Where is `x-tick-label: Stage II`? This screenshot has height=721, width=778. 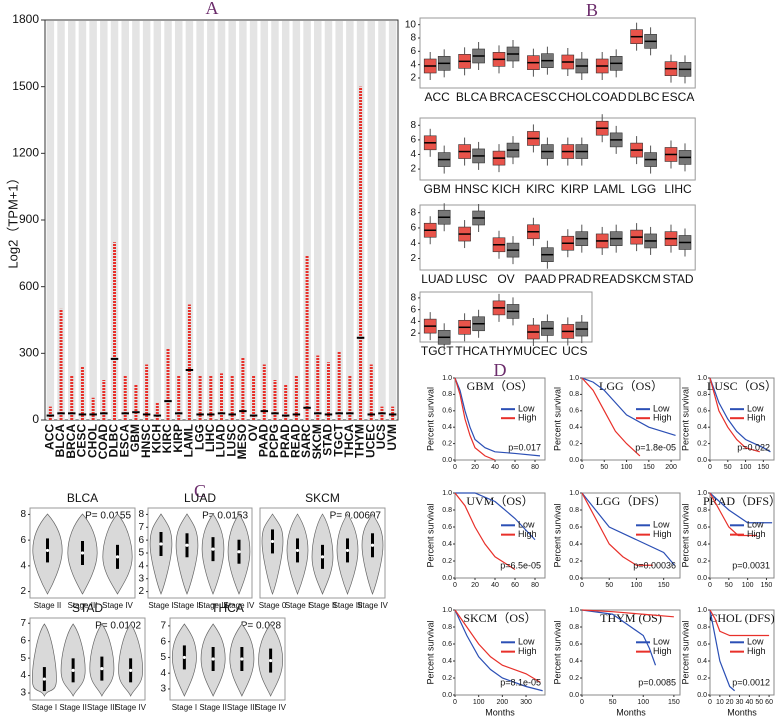 x-tick-label: Stage II is located at coordinates (323, 605).